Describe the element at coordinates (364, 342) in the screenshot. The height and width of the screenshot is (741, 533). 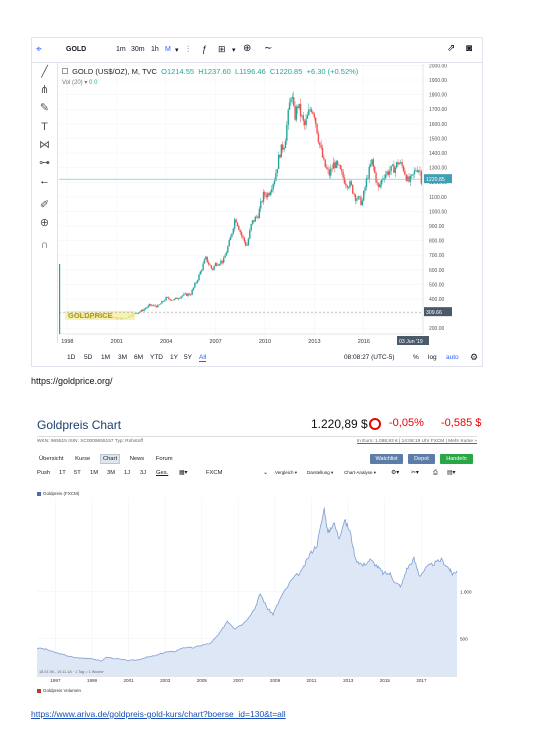
I see `x-tick-label: 2016` at that location.